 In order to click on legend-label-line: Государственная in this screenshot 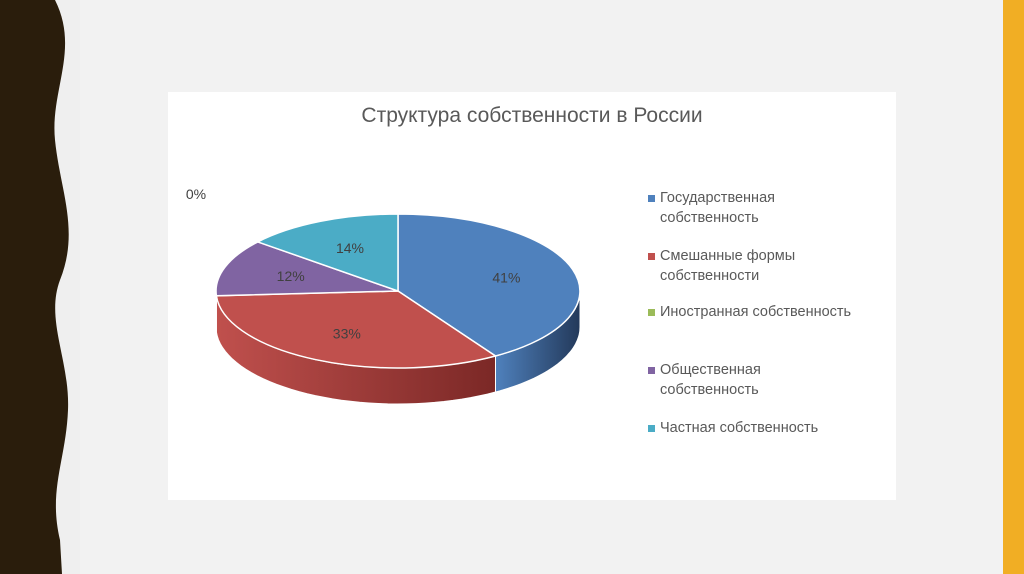, I will do `click(717, 198)`.